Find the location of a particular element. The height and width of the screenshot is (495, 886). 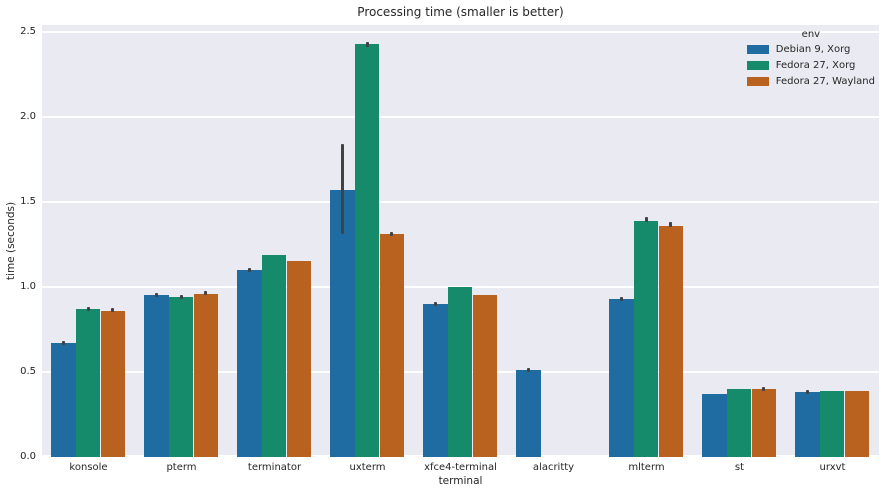

x-tick-label-uxterm: uxterm is located at coordinates (367, 467).